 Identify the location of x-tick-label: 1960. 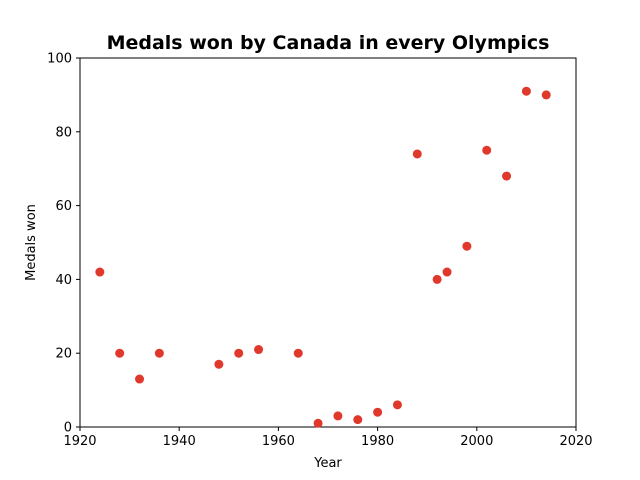
(278, 441).